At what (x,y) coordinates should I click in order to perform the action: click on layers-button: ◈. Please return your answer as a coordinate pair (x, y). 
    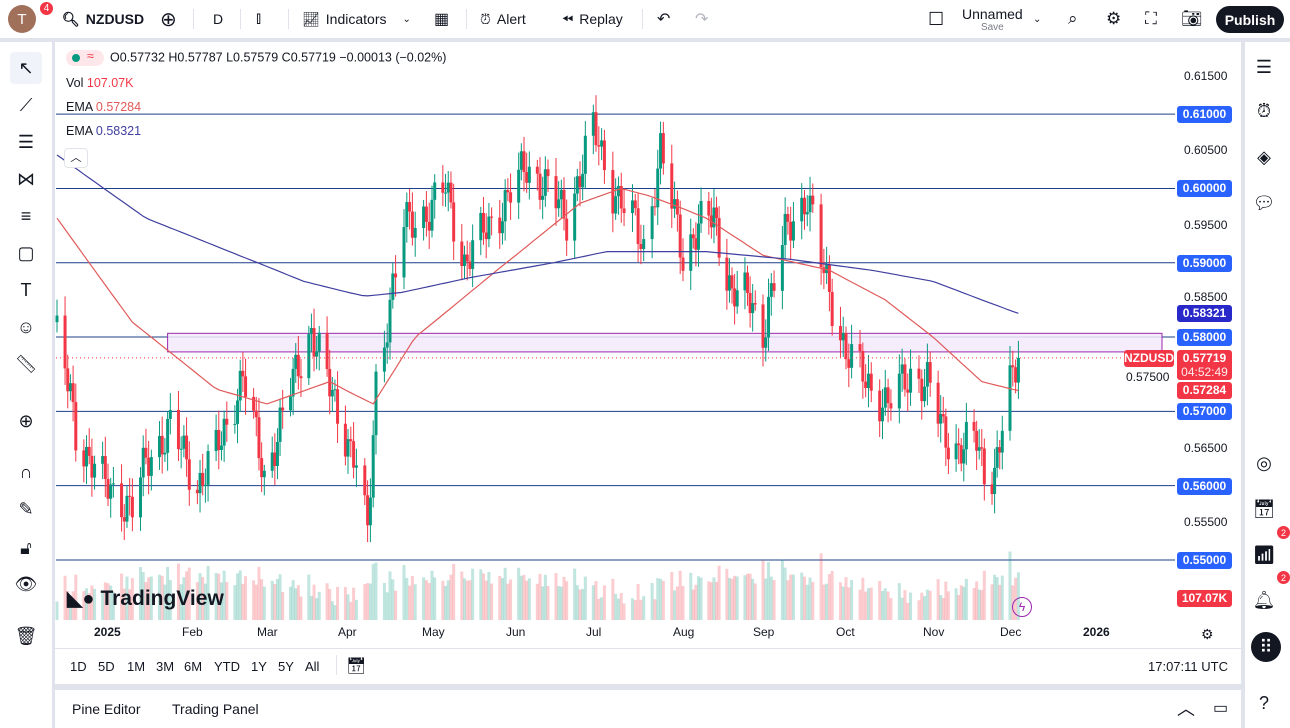
    Looking at the image, I should click on (1264, 157).